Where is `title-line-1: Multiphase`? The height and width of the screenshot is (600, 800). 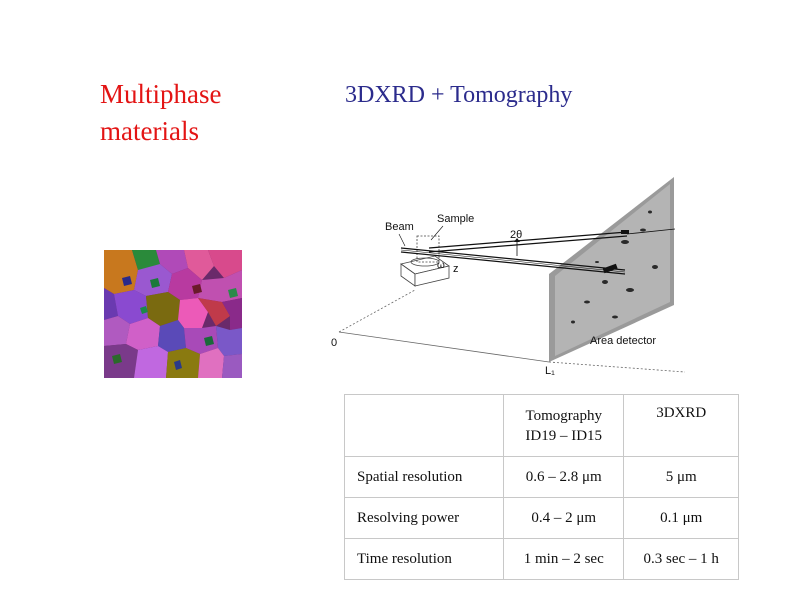 title-line-1: Multiphase is located at coordinates (161, 94).